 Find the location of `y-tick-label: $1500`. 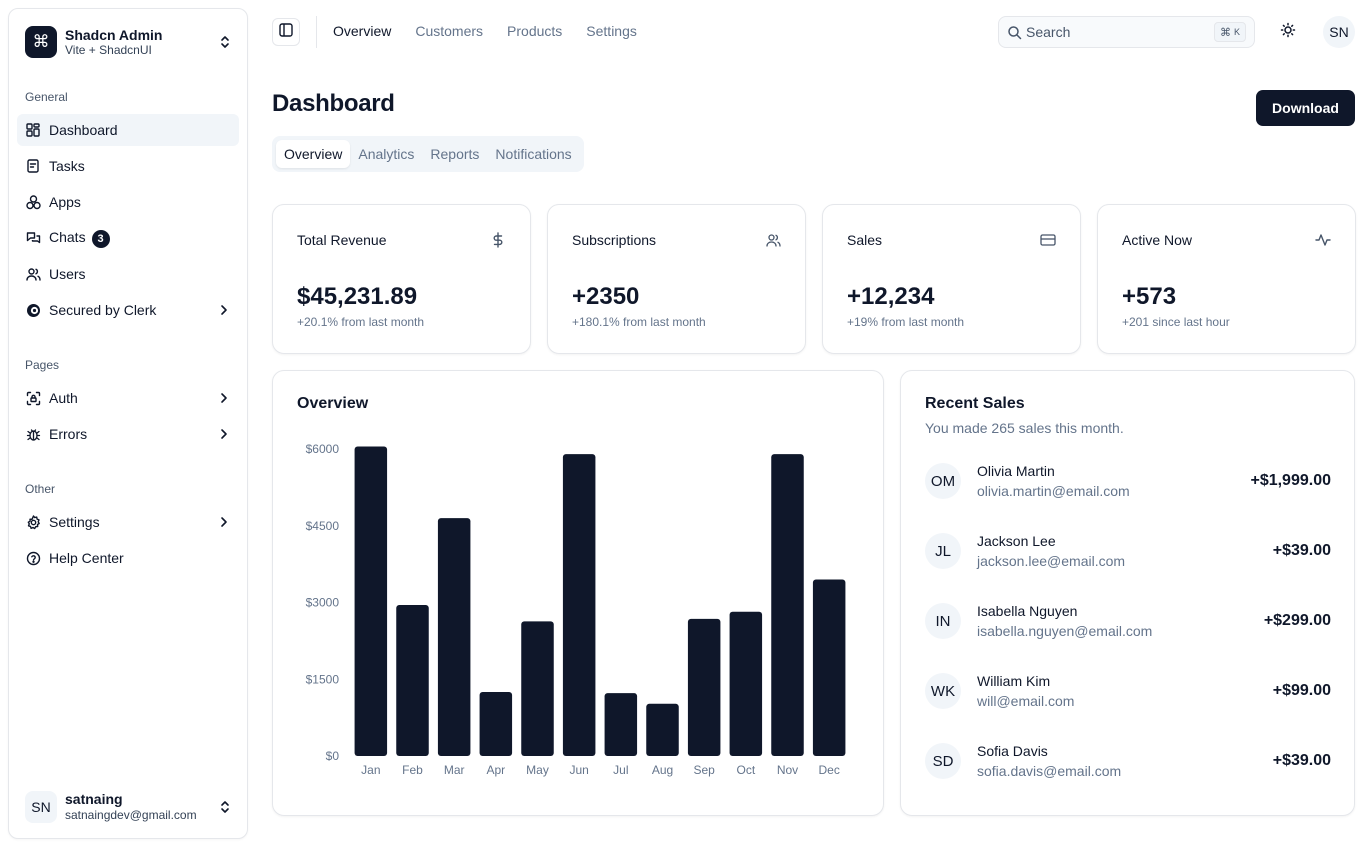

y-tick-label: $1500 is located at coordinates (323, 679).